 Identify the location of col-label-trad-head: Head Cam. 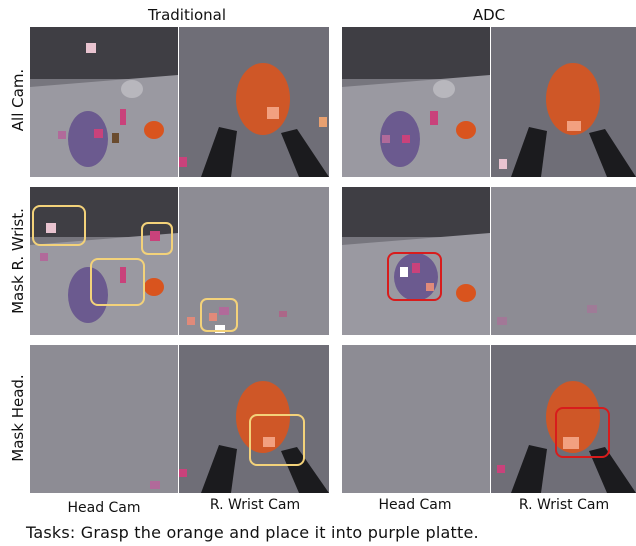
(104, 508).